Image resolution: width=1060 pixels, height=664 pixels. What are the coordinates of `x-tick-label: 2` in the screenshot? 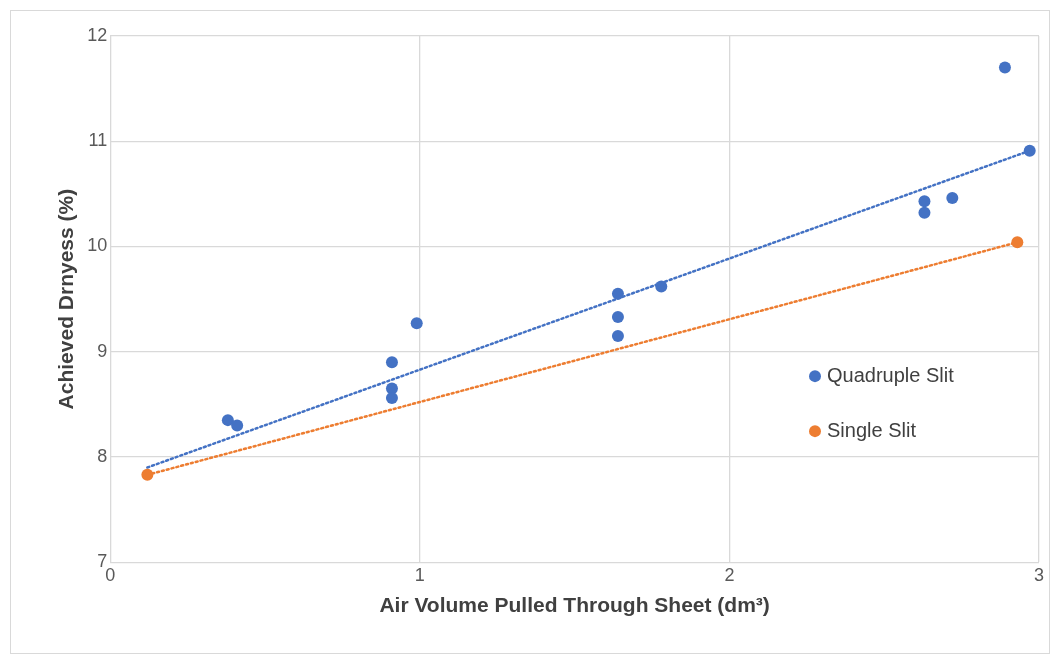 It's located at (729, 574).